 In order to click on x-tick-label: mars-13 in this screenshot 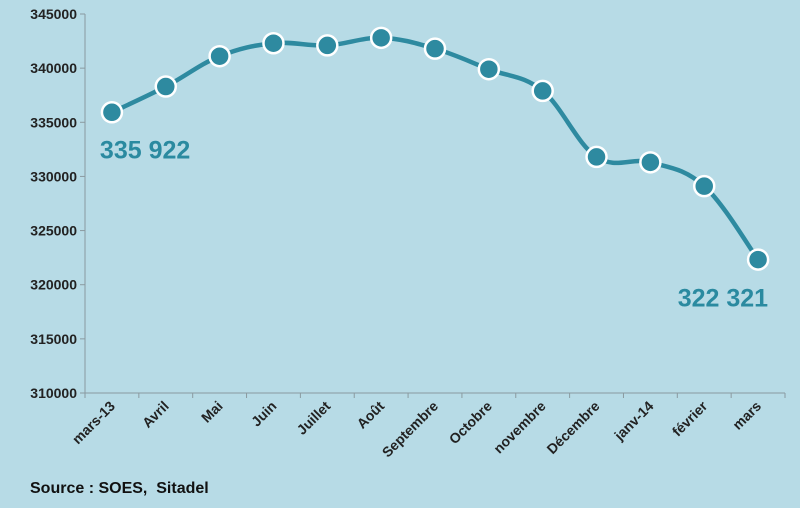, I will do `click(93, 422)`.